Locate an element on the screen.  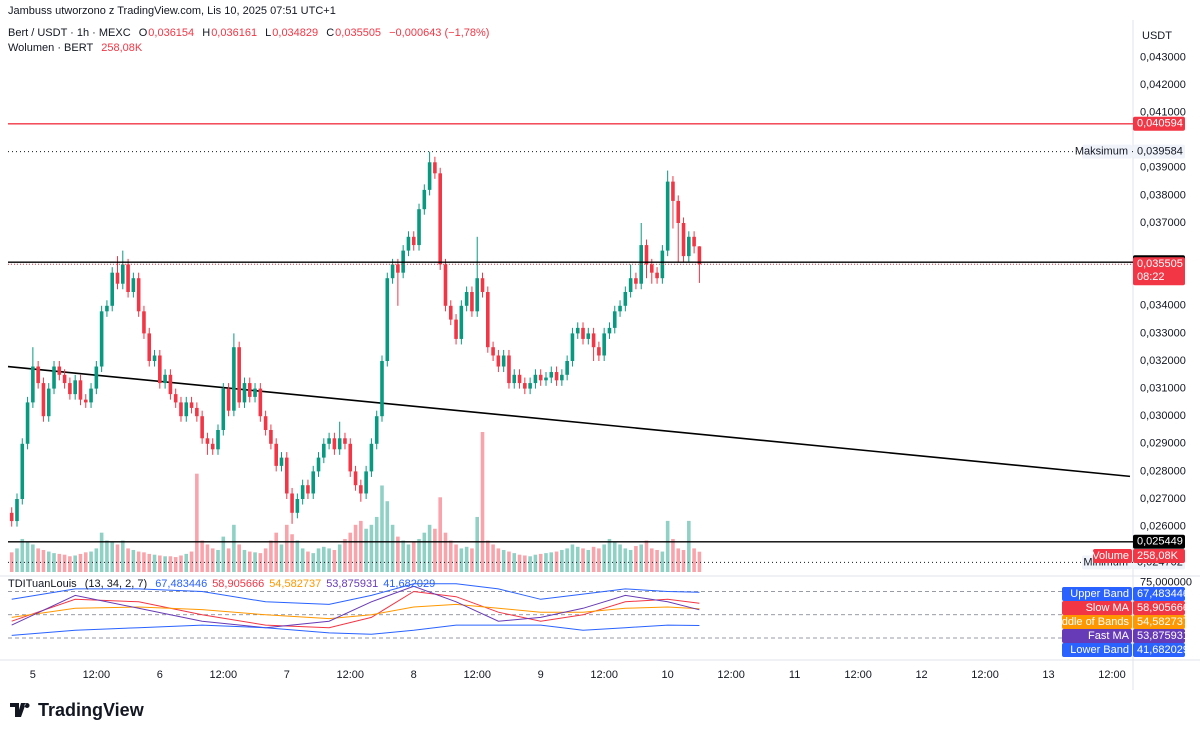
y-tick-label: 0,026000 is located at coordinates (1163, 527).